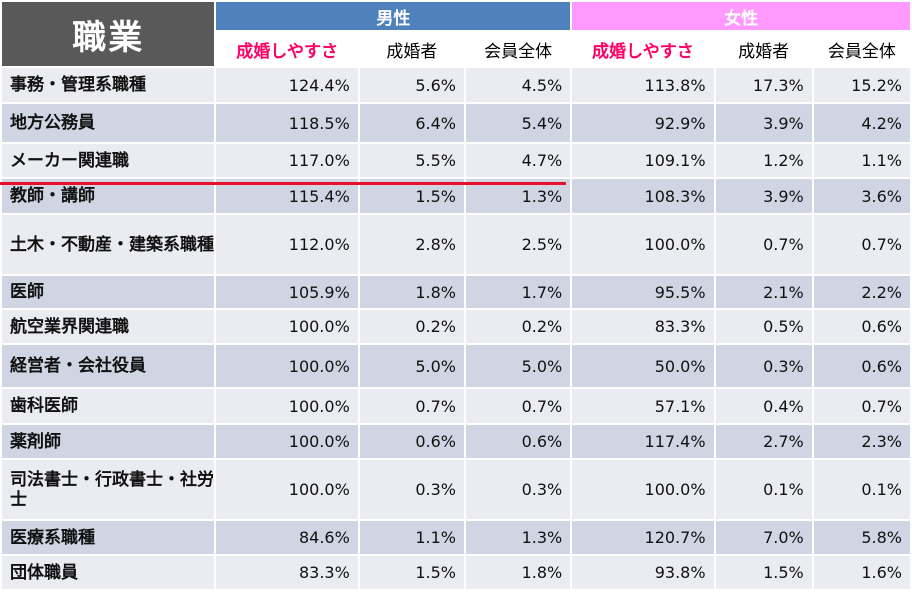  I want to click on value-cell: 112.0%, so click(287, 244).